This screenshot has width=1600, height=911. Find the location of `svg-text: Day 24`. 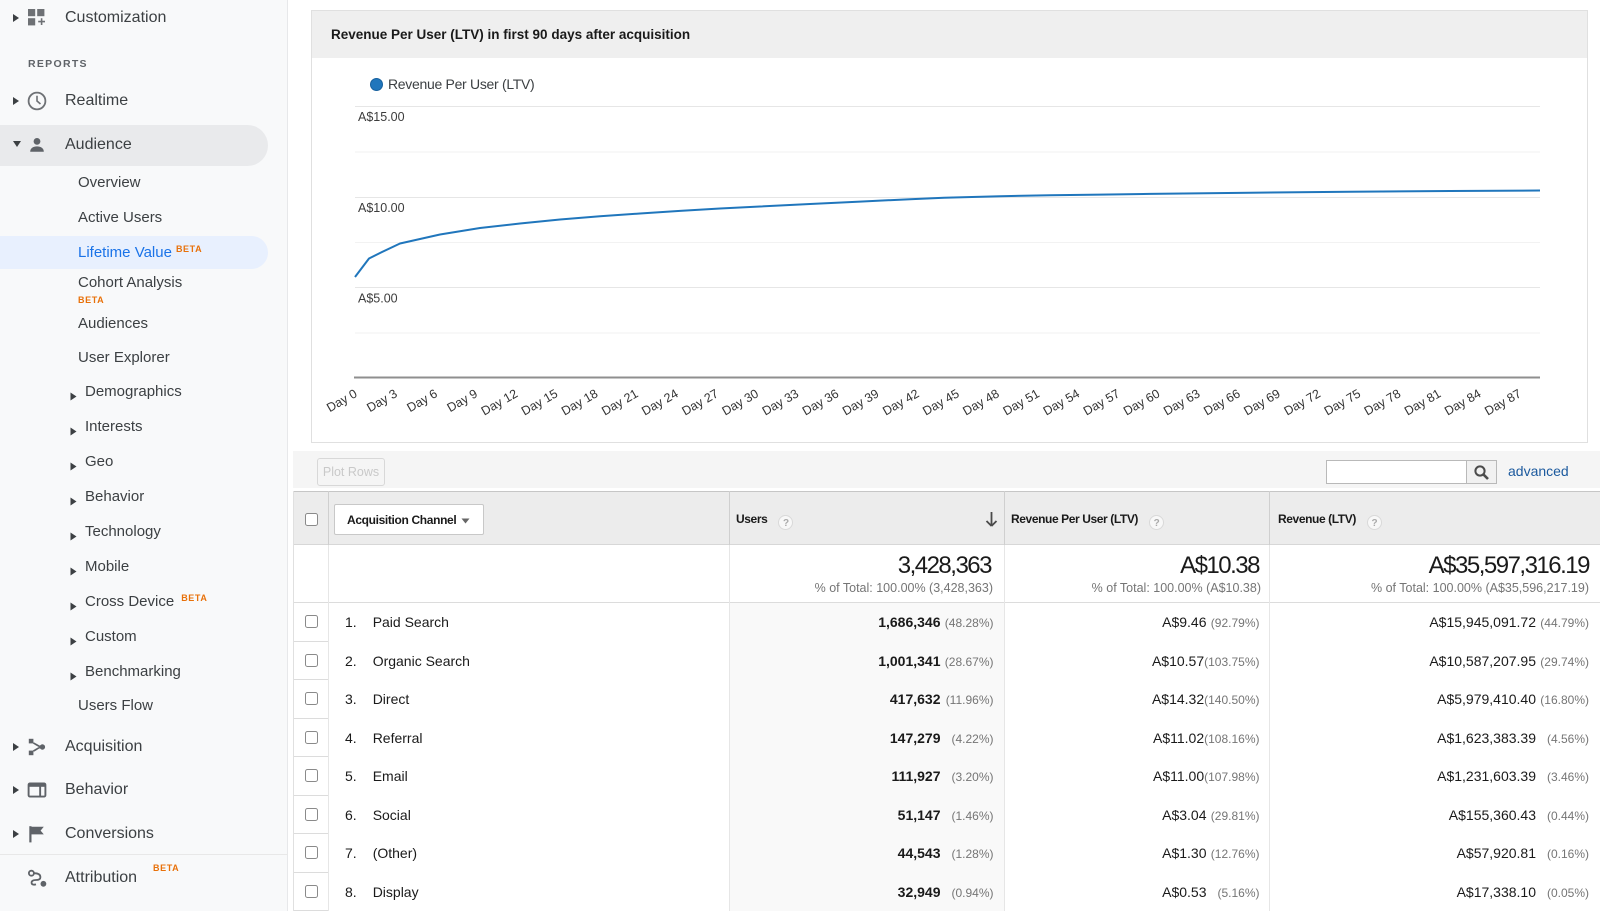

svg-text: Day 24 is located at coordinates (659, 402).